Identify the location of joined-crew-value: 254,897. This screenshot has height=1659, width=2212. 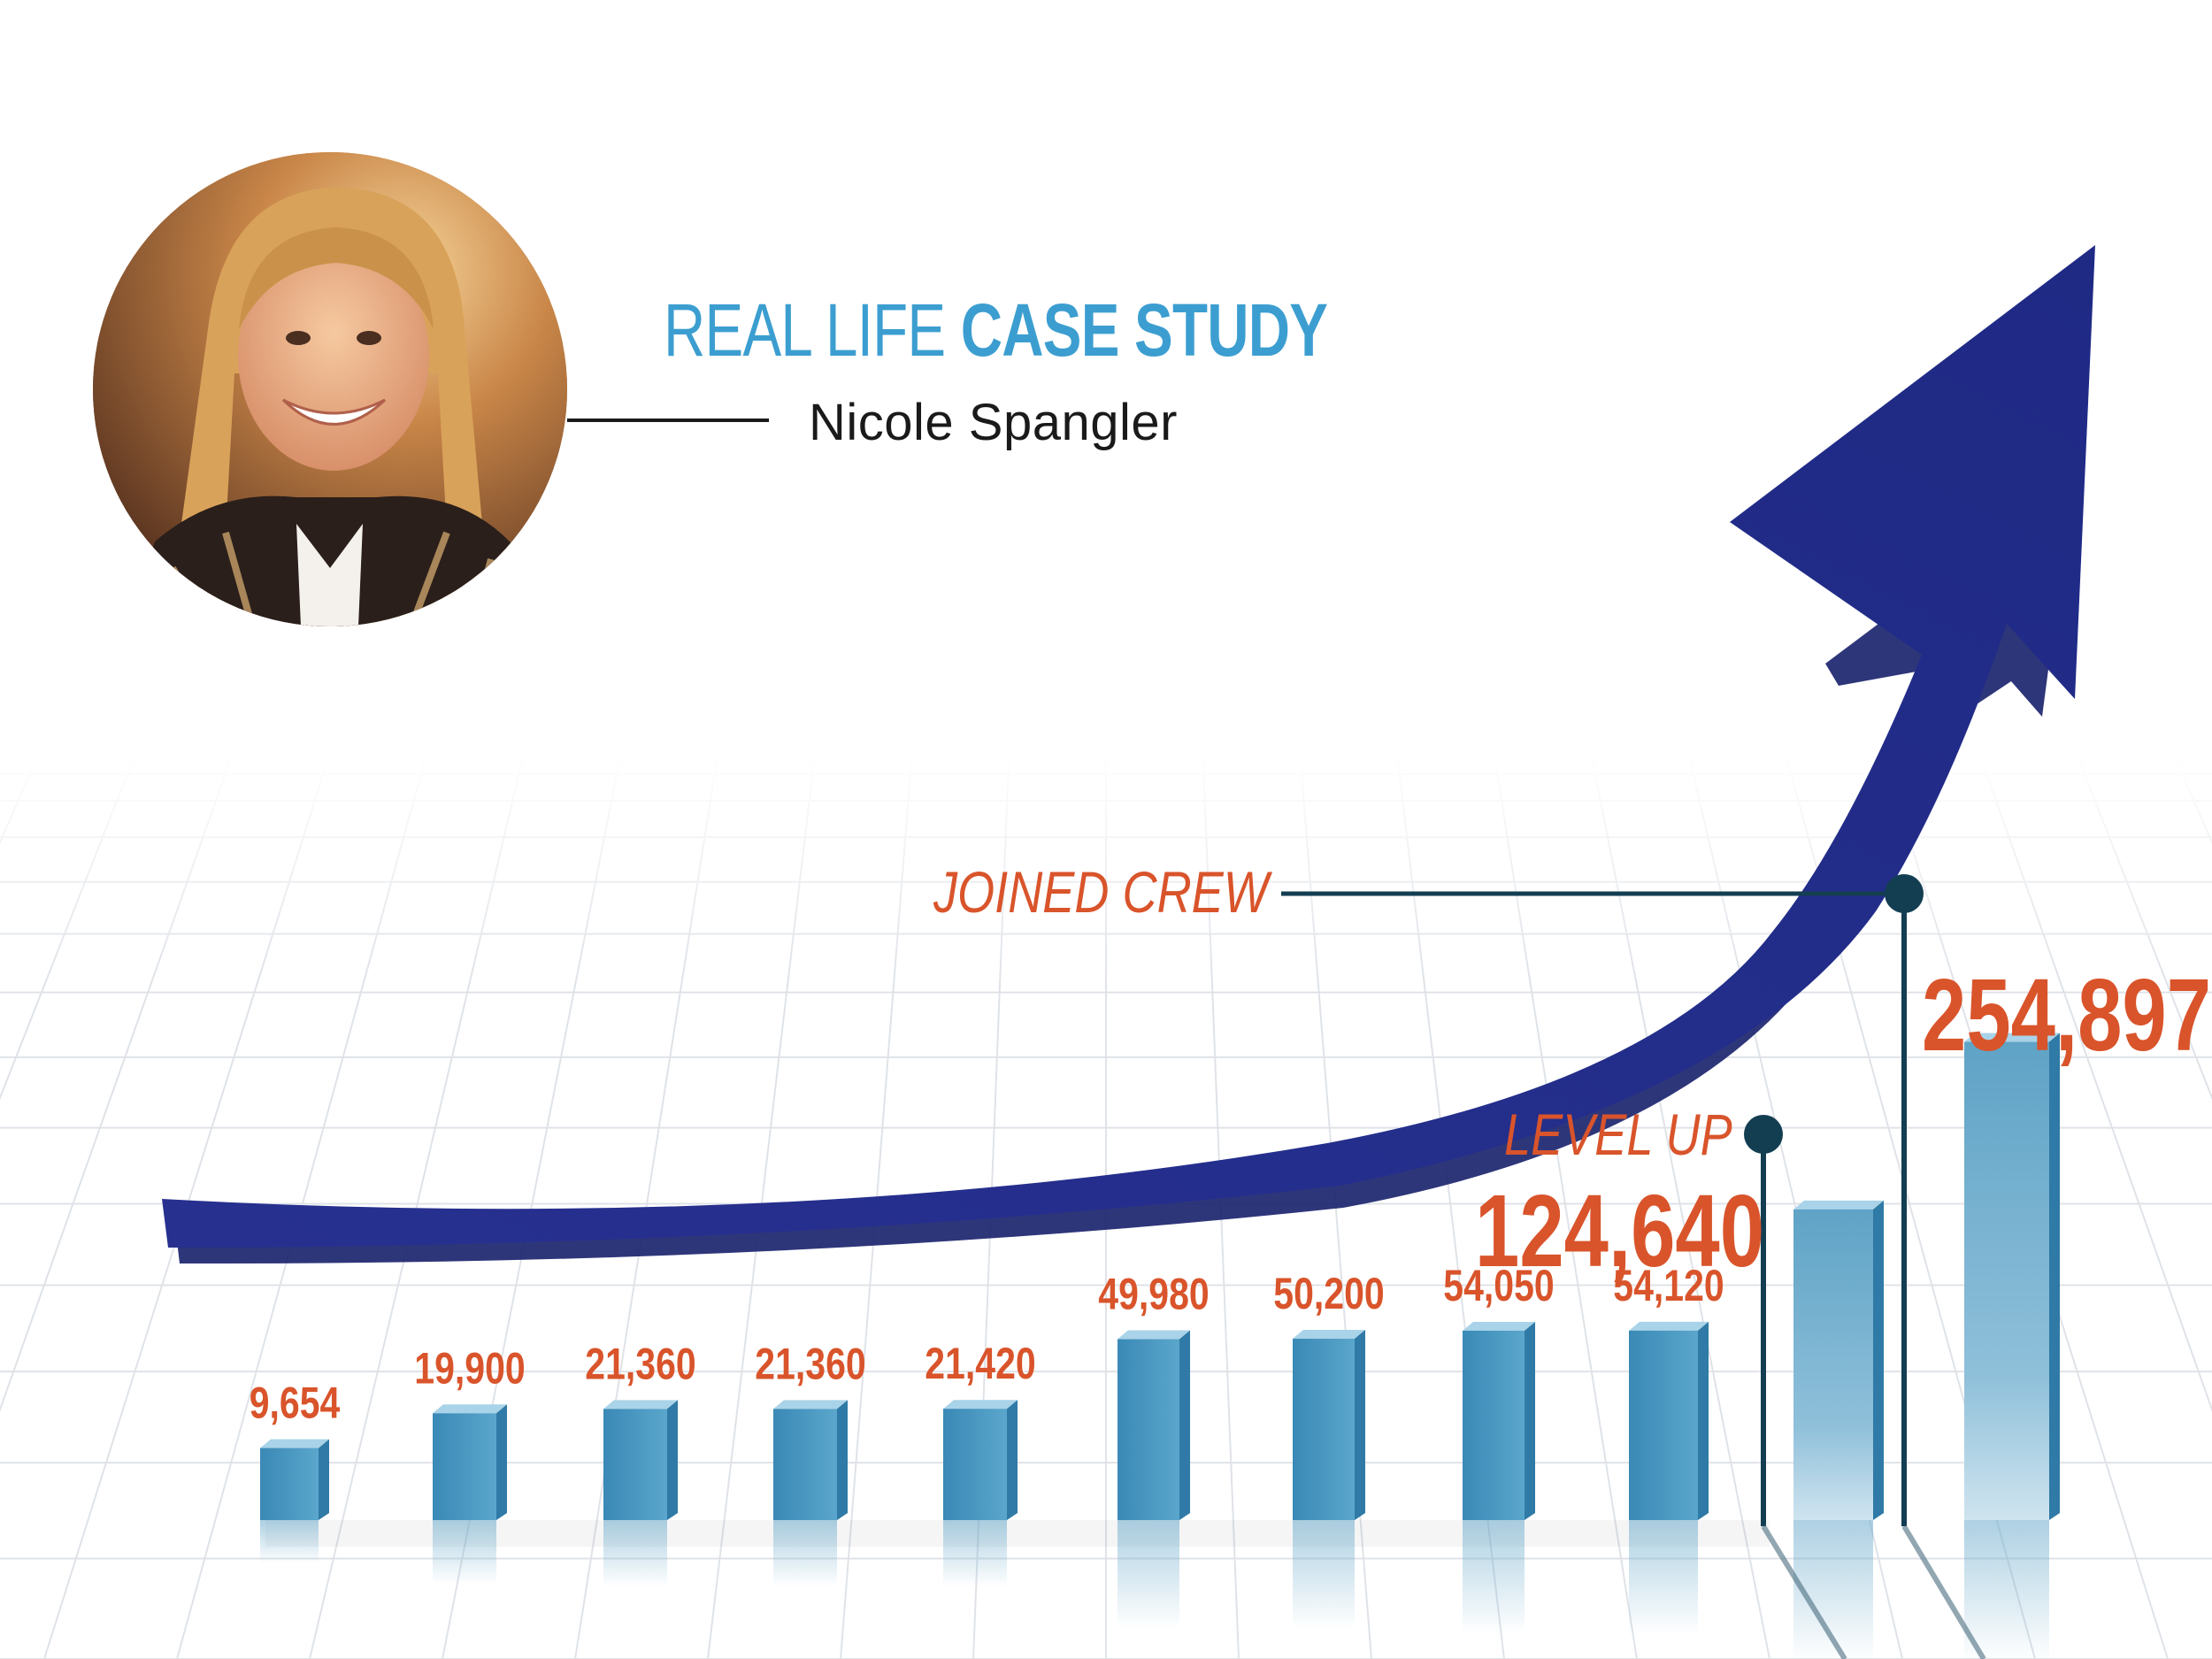
(2067, 1015).